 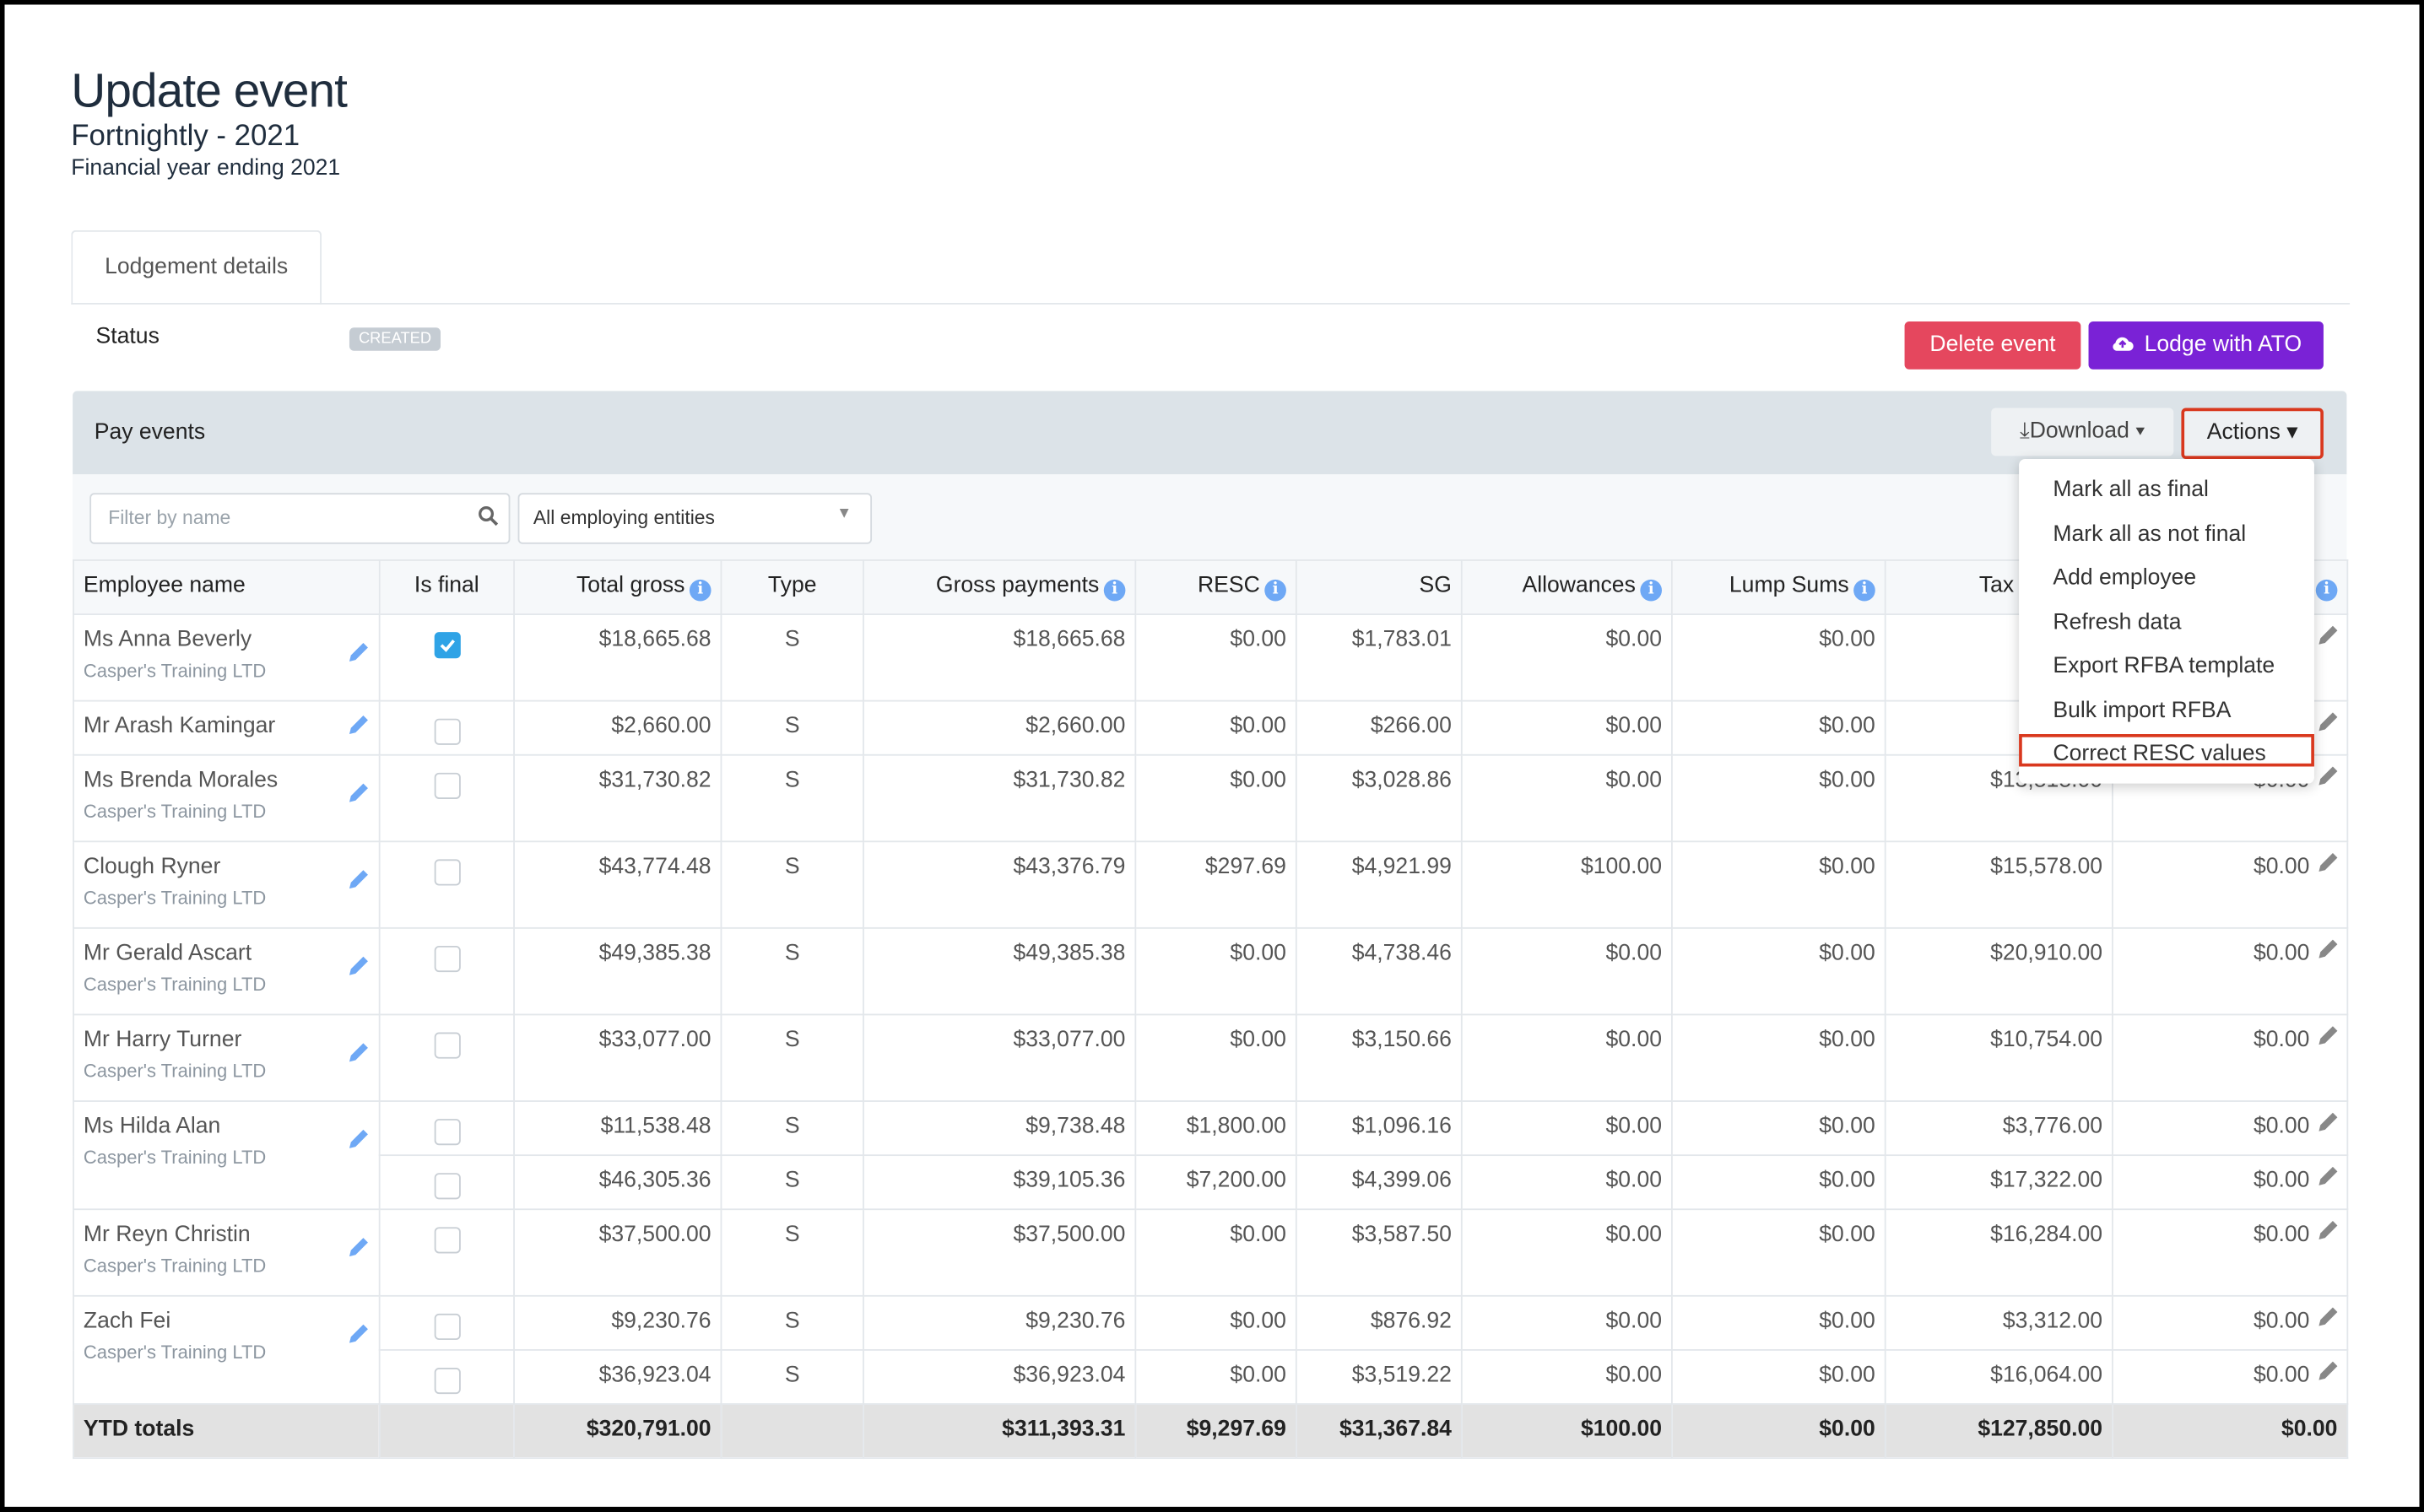 What do you see at coordinates (1070, 1181) in the screenshot?
I see `value: $39,105.36` at bounding box center [1070, 1181].